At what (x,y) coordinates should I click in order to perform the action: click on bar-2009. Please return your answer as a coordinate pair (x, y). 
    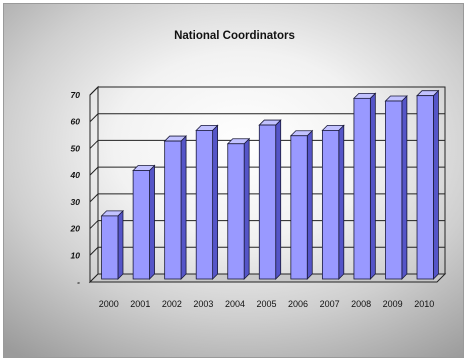
    Looking at the image, I should click on (396, 187).